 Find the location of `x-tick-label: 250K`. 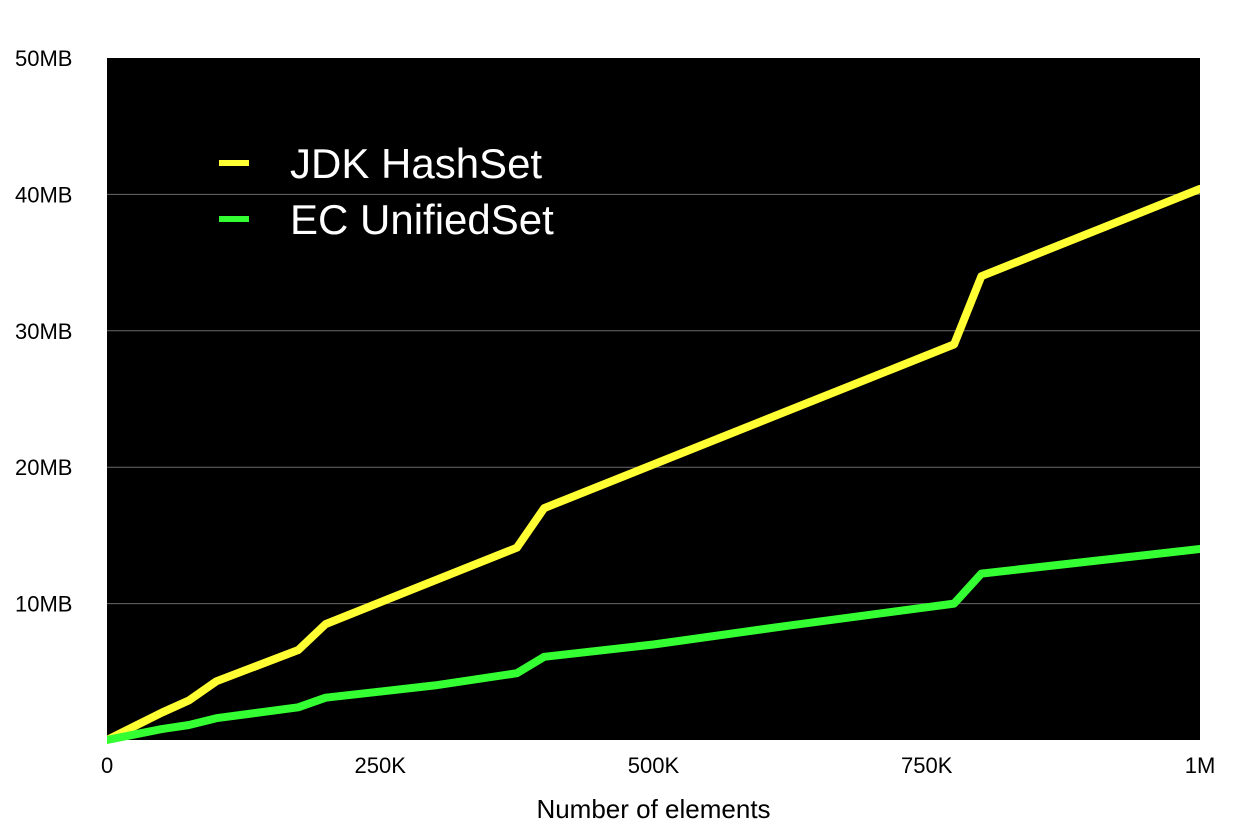

x-tick-label: 250K is located at coordinates (381, 765).